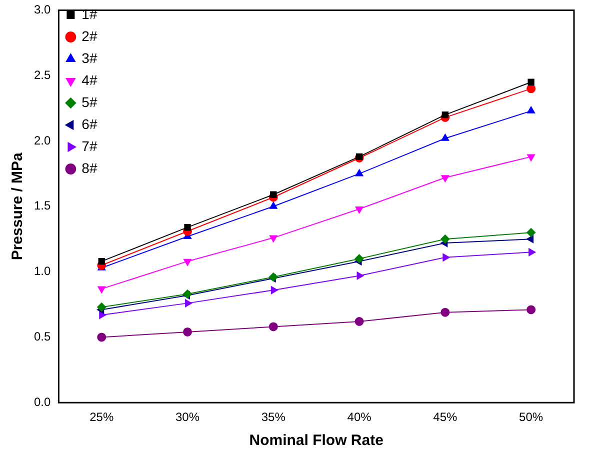 The height and width of the screenshot is (459, 604). I want to click on legend-label: 8#, so click(90, 168).